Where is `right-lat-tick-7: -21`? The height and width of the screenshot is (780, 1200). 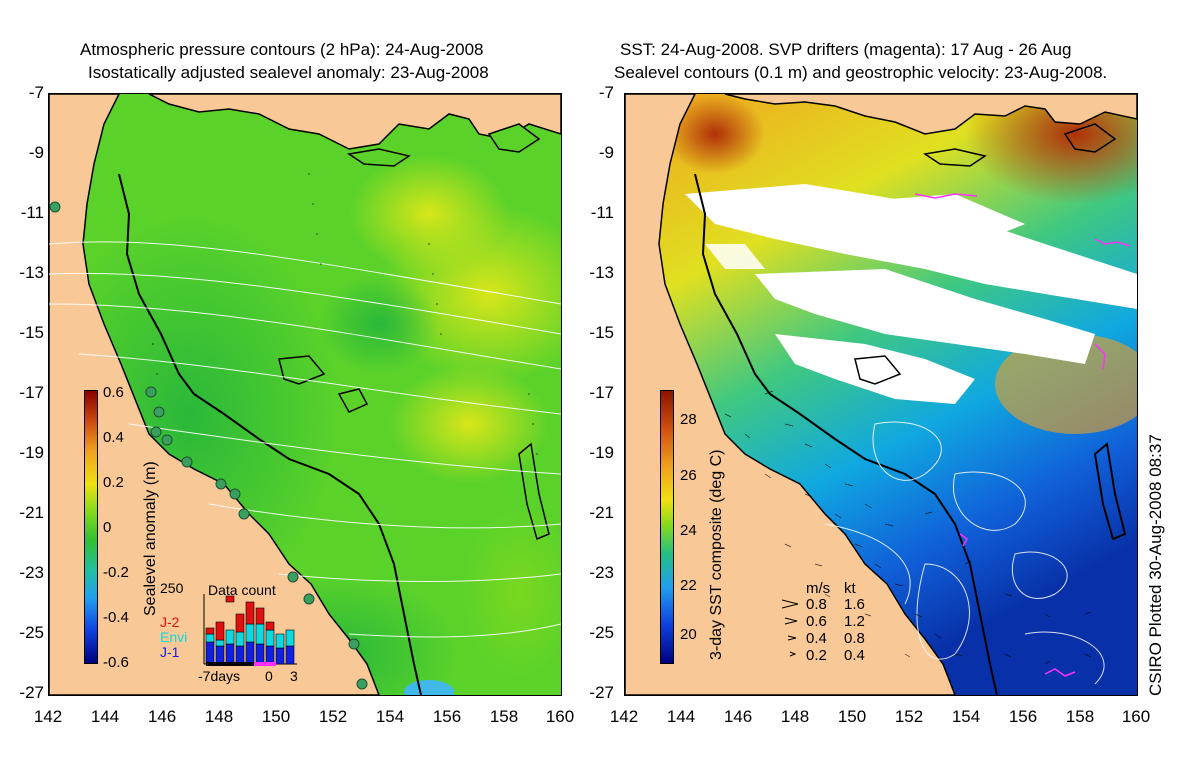
right-lat-tick-7: -21 is located at coordinates (601, 512).